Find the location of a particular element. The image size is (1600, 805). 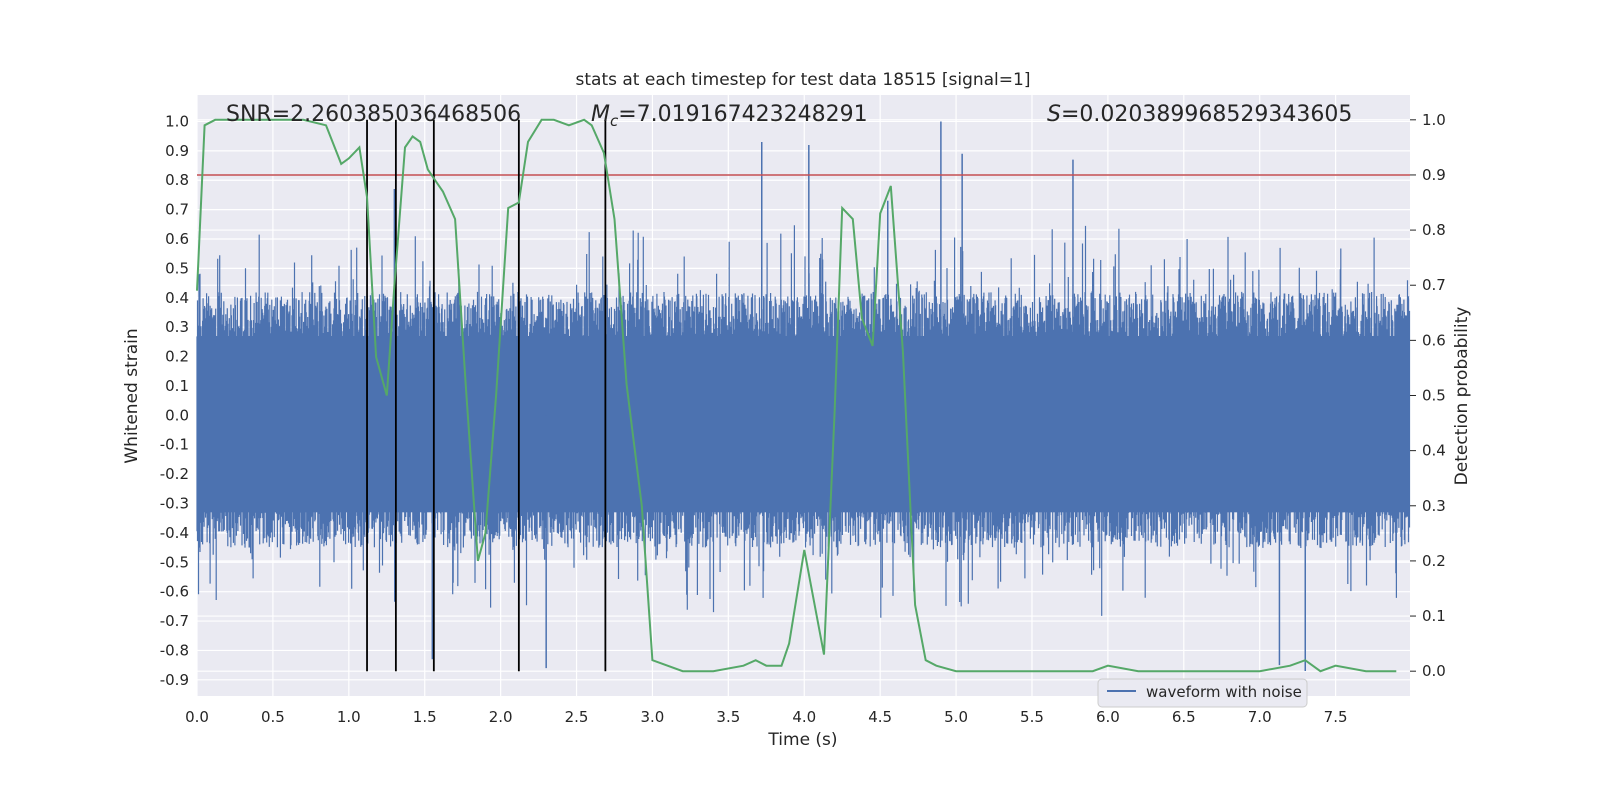

x-tick-label: 7.5 is located at coordinates (1336, 717).